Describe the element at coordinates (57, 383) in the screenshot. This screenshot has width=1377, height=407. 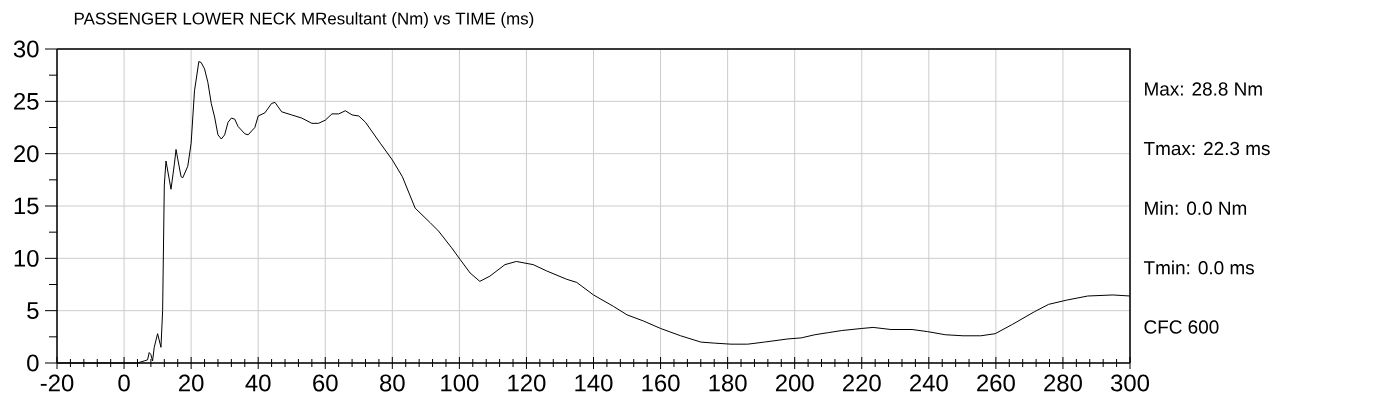
I see `x-tick-label: -20` at that location.